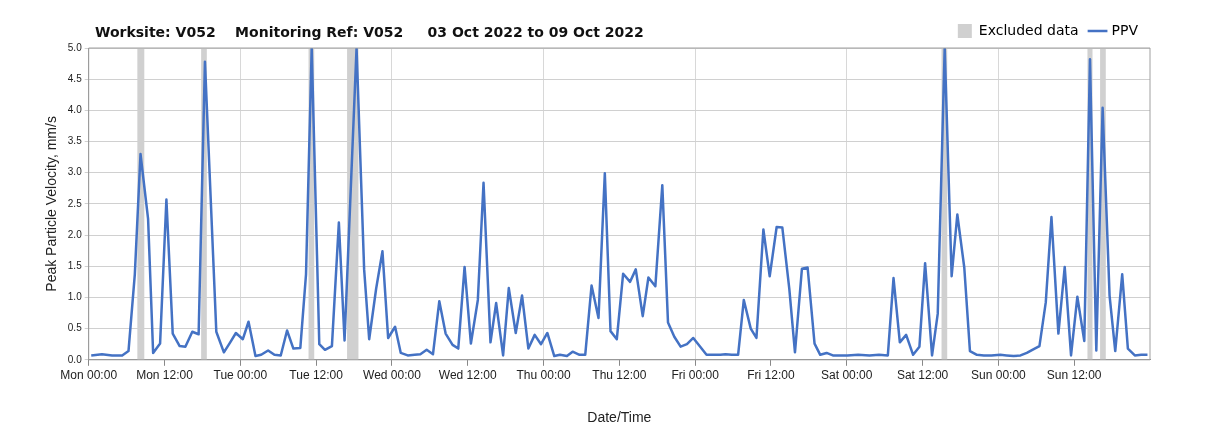  Describe the element at coordinates (1074, 375) in the screenshot. I see `x-tick-label: Sun 12:00` at that location.